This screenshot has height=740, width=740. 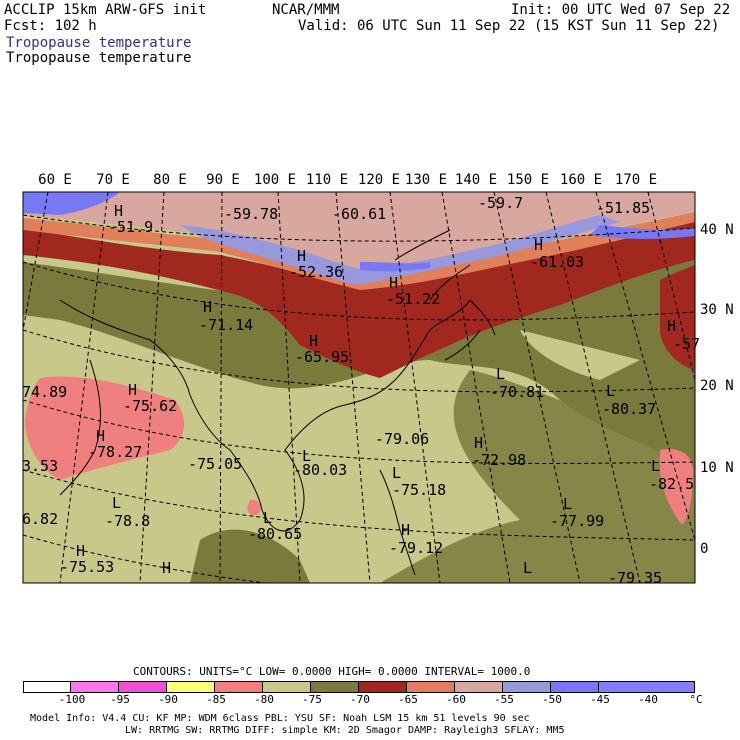 I want to click on value-label: -60.61, so click(x=359, y=214).